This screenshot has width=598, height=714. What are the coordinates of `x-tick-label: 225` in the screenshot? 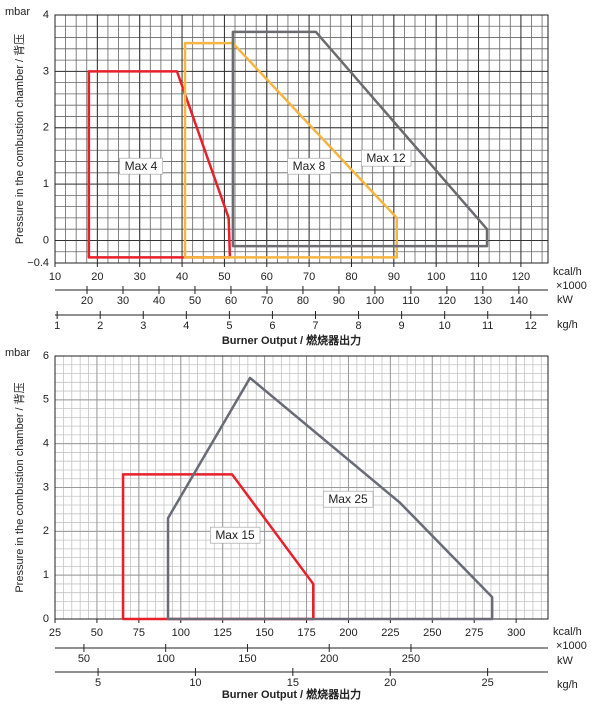 It's located at (390, 633).